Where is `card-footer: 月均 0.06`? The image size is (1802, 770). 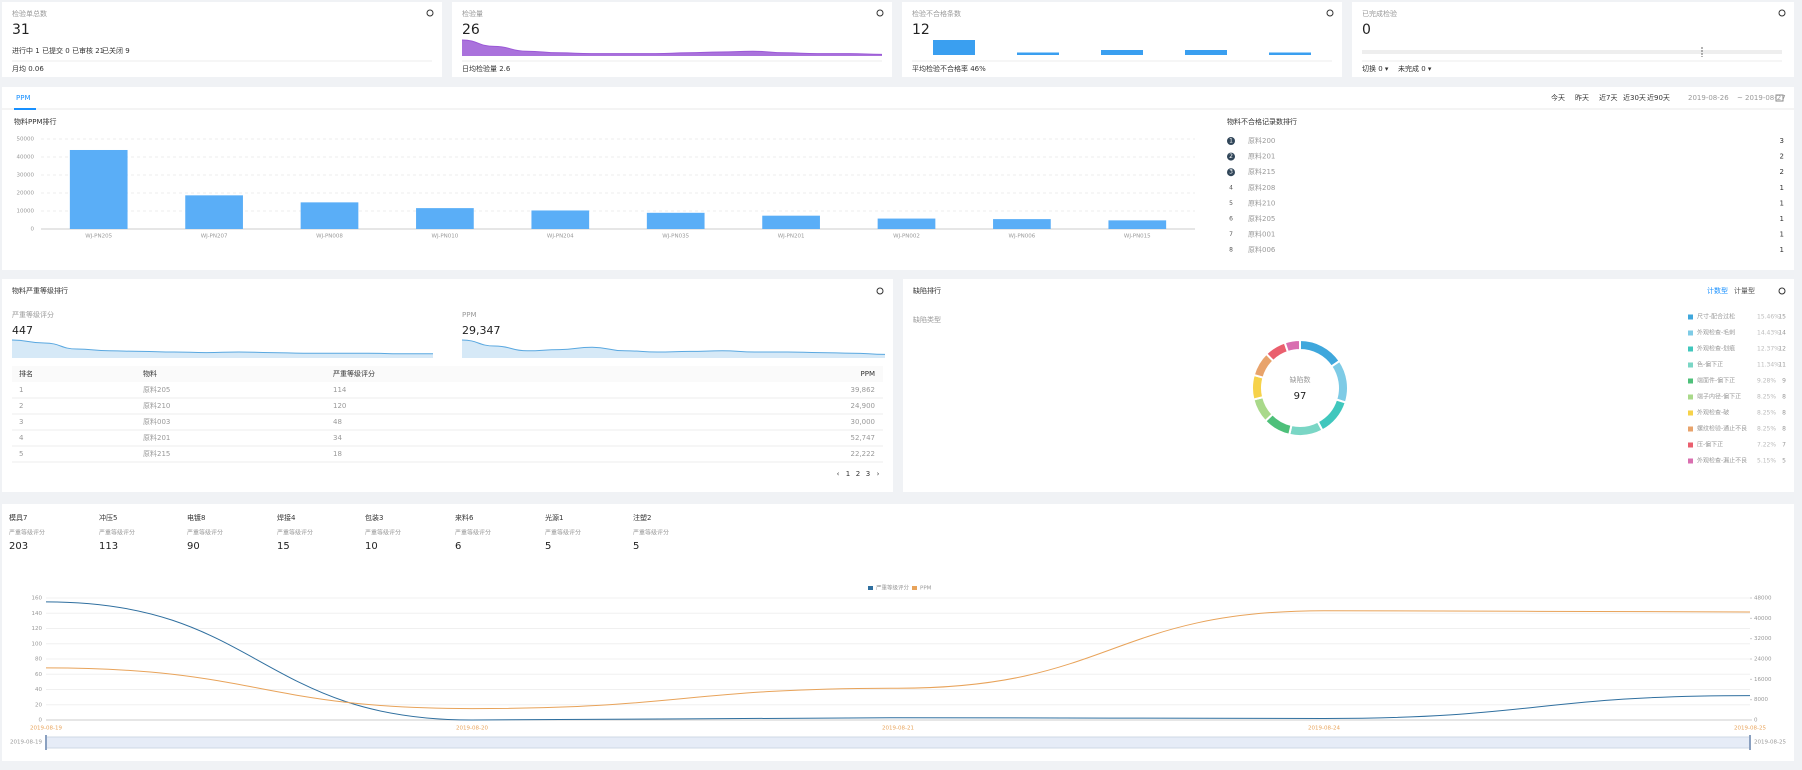
card-footer: 月均 0.06 is located at coordinates (28, 68).